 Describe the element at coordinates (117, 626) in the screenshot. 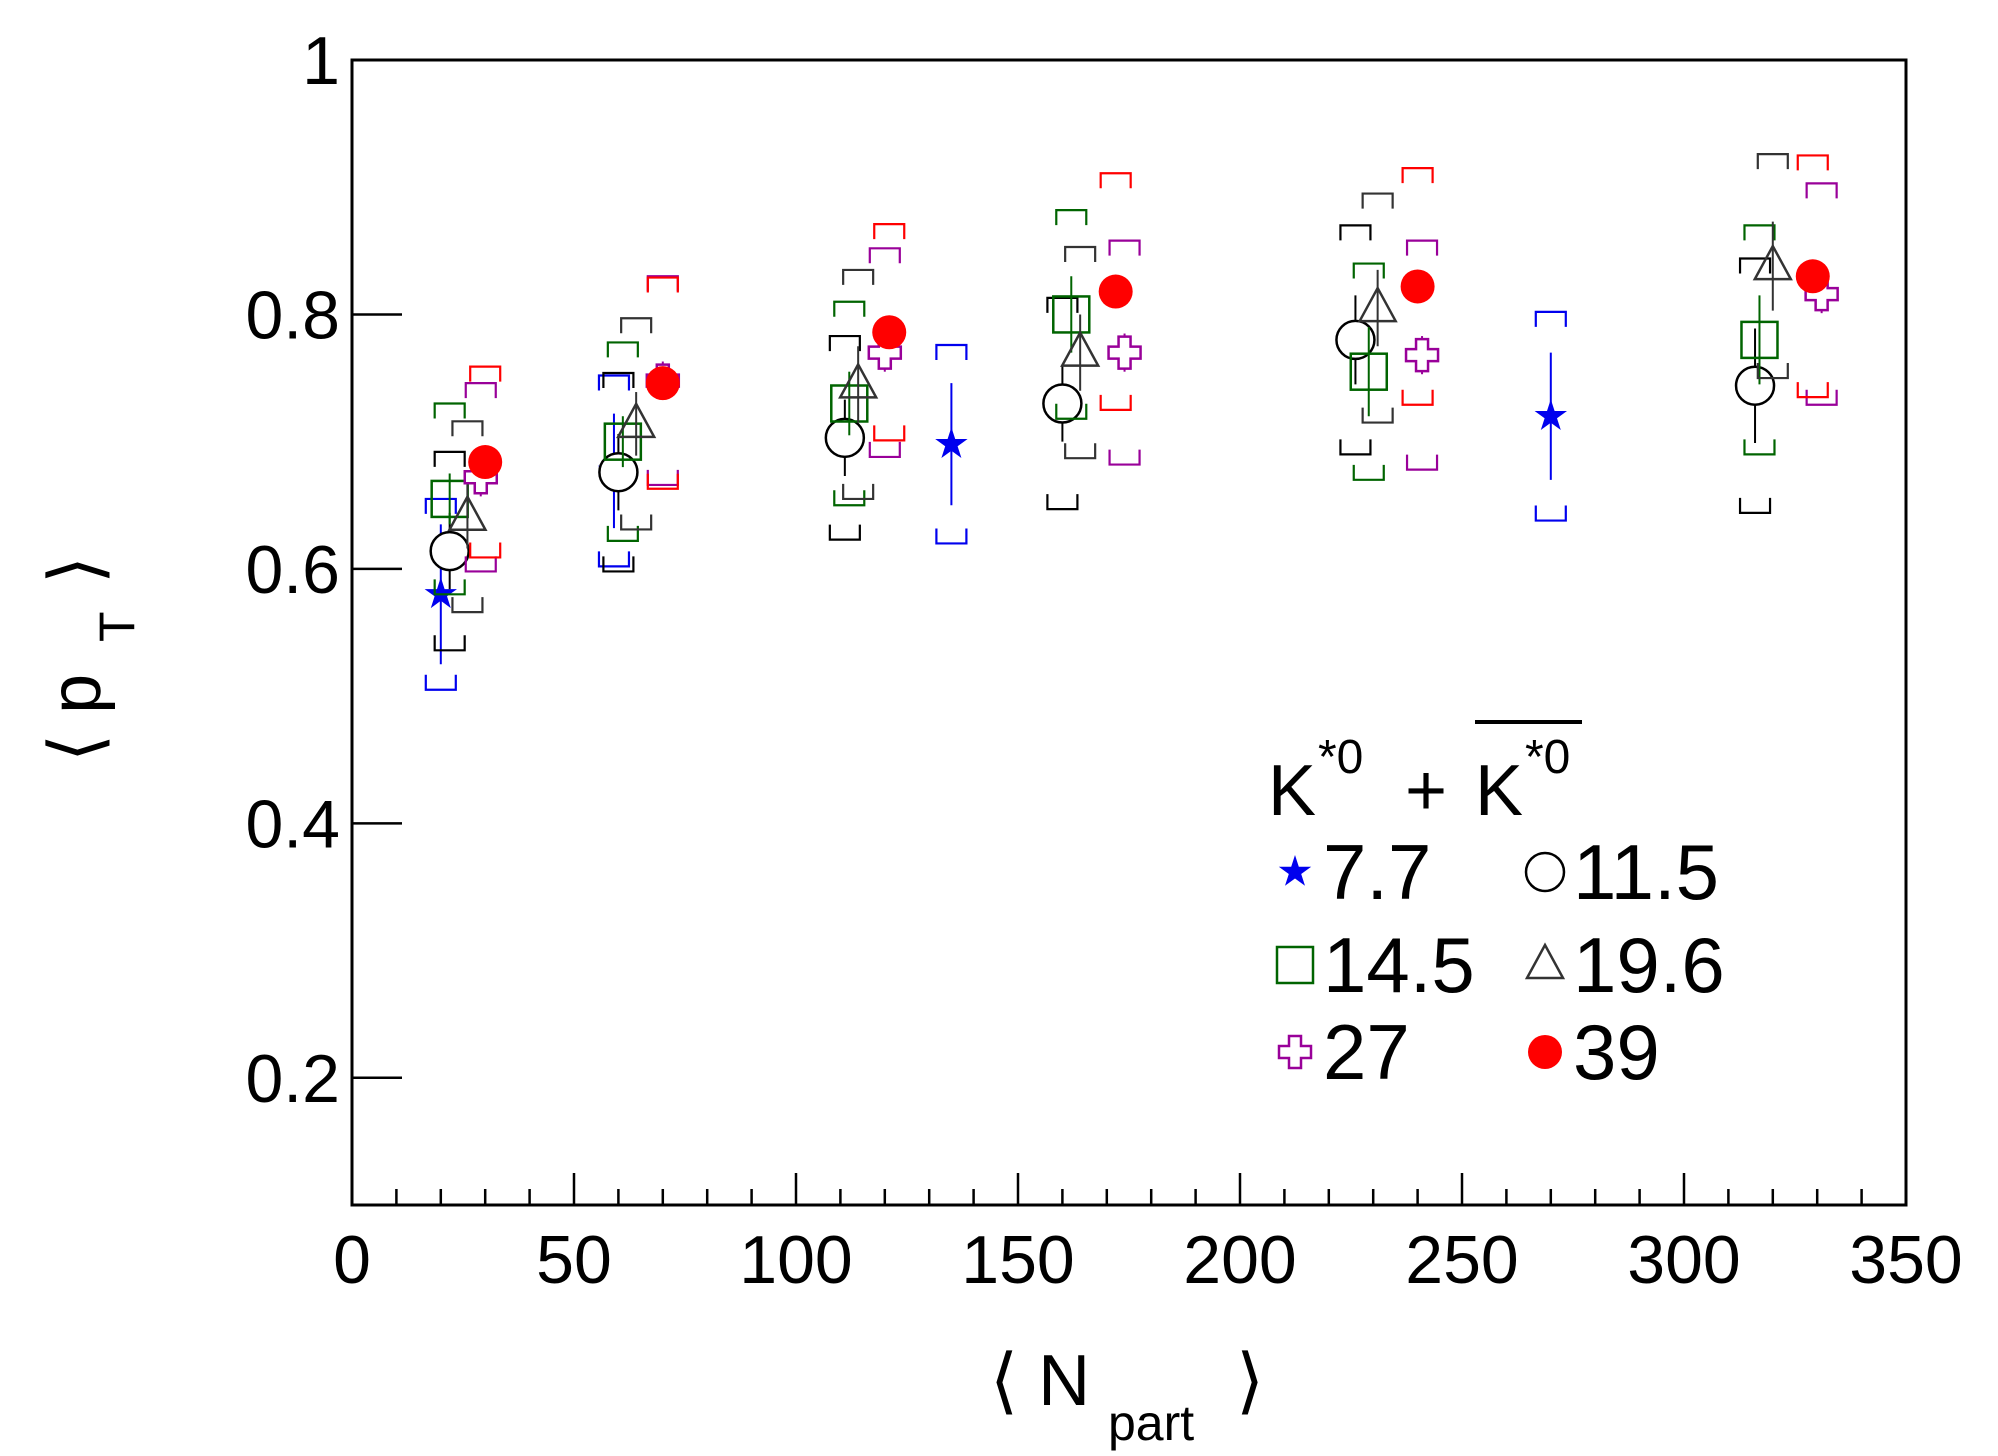

I see `y-axis-label-subscript: T` at that location.